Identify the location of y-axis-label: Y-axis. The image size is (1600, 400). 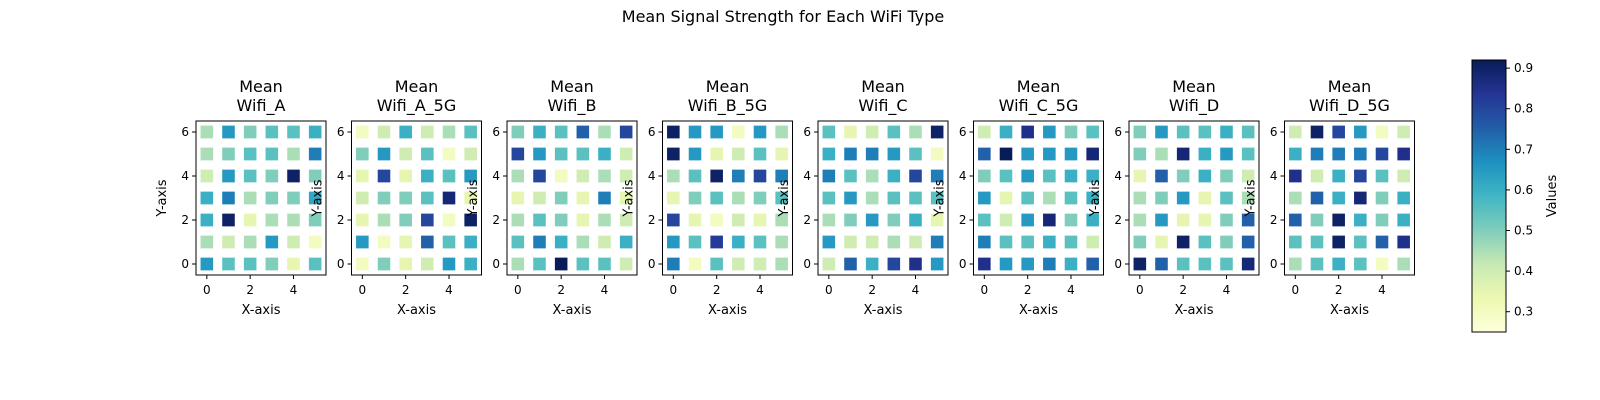
(1251, 198).